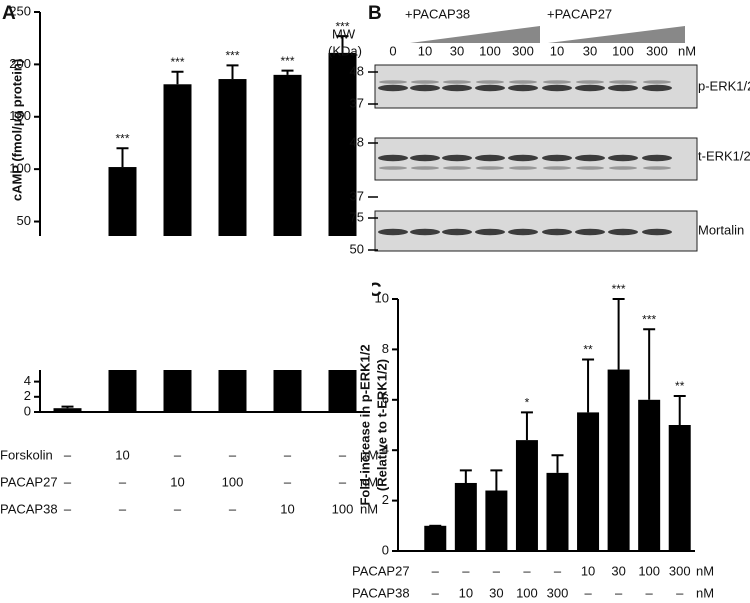 The image size is (750, 603). What do you see at coordinates (721, 229) in the screenshot?
I see `blot-label: Mortalin` at bounding box center [721, 229].